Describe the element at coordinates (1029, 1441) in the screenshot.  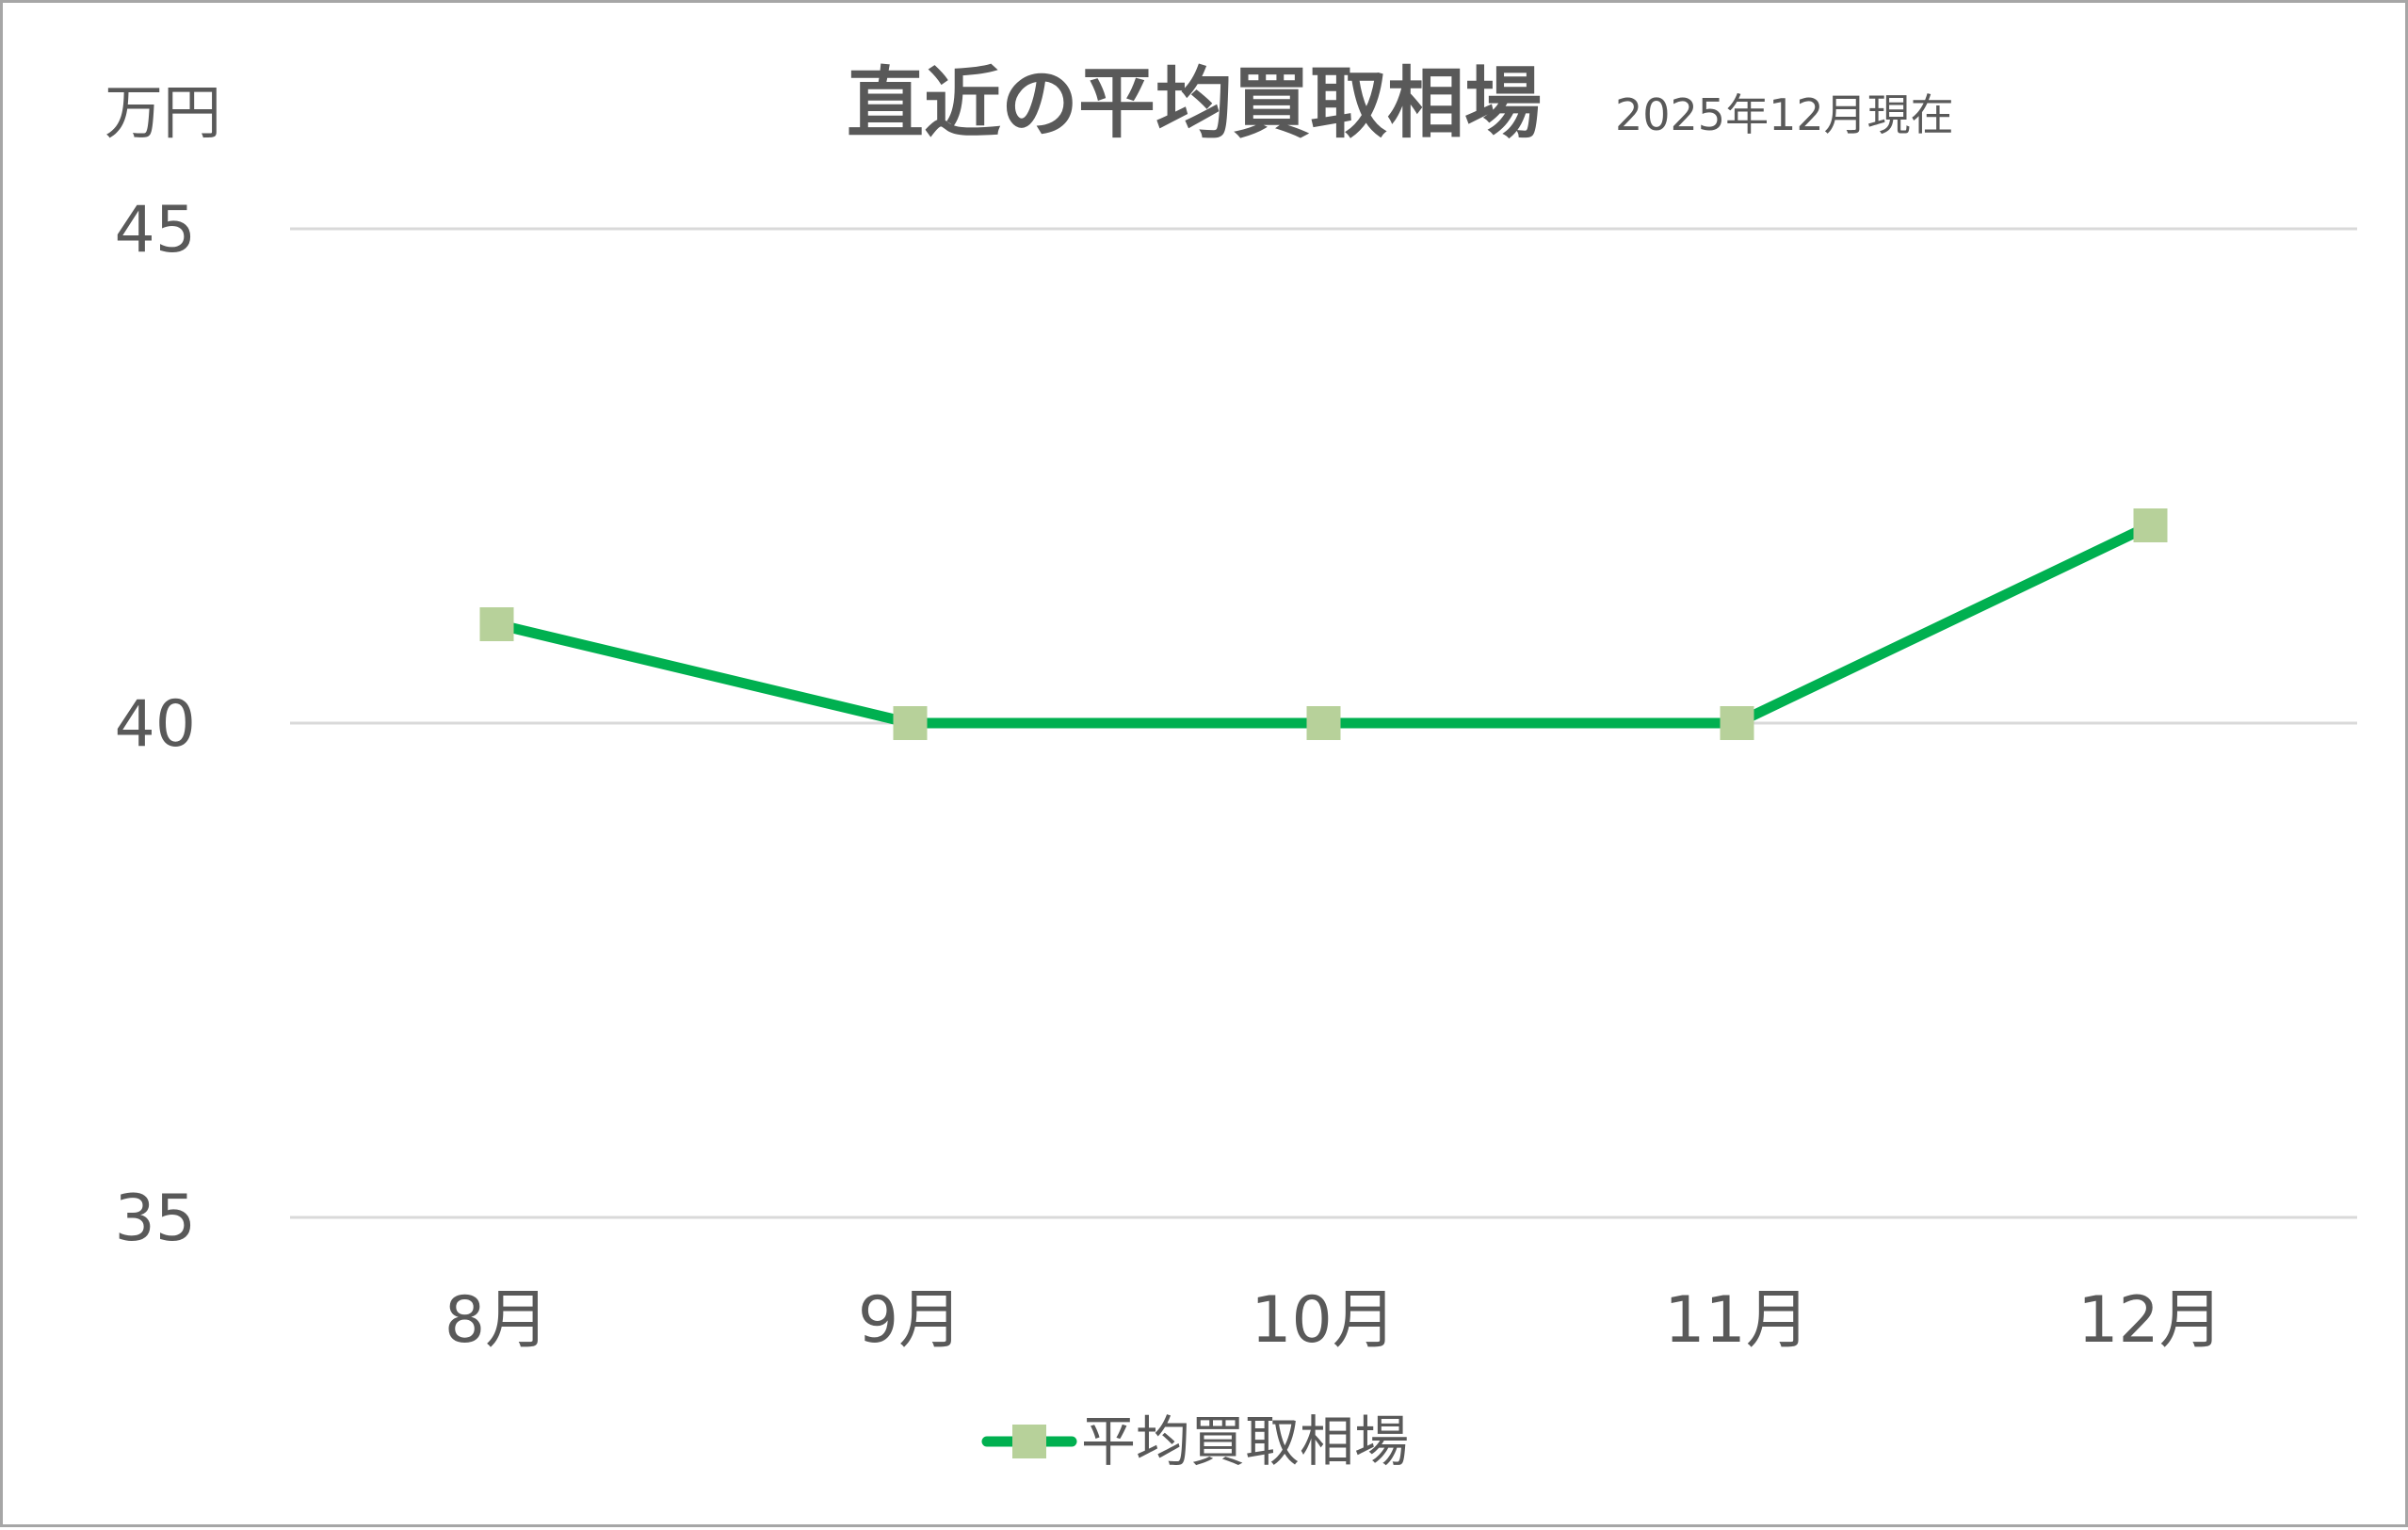
I see `legend-marker` at that location.